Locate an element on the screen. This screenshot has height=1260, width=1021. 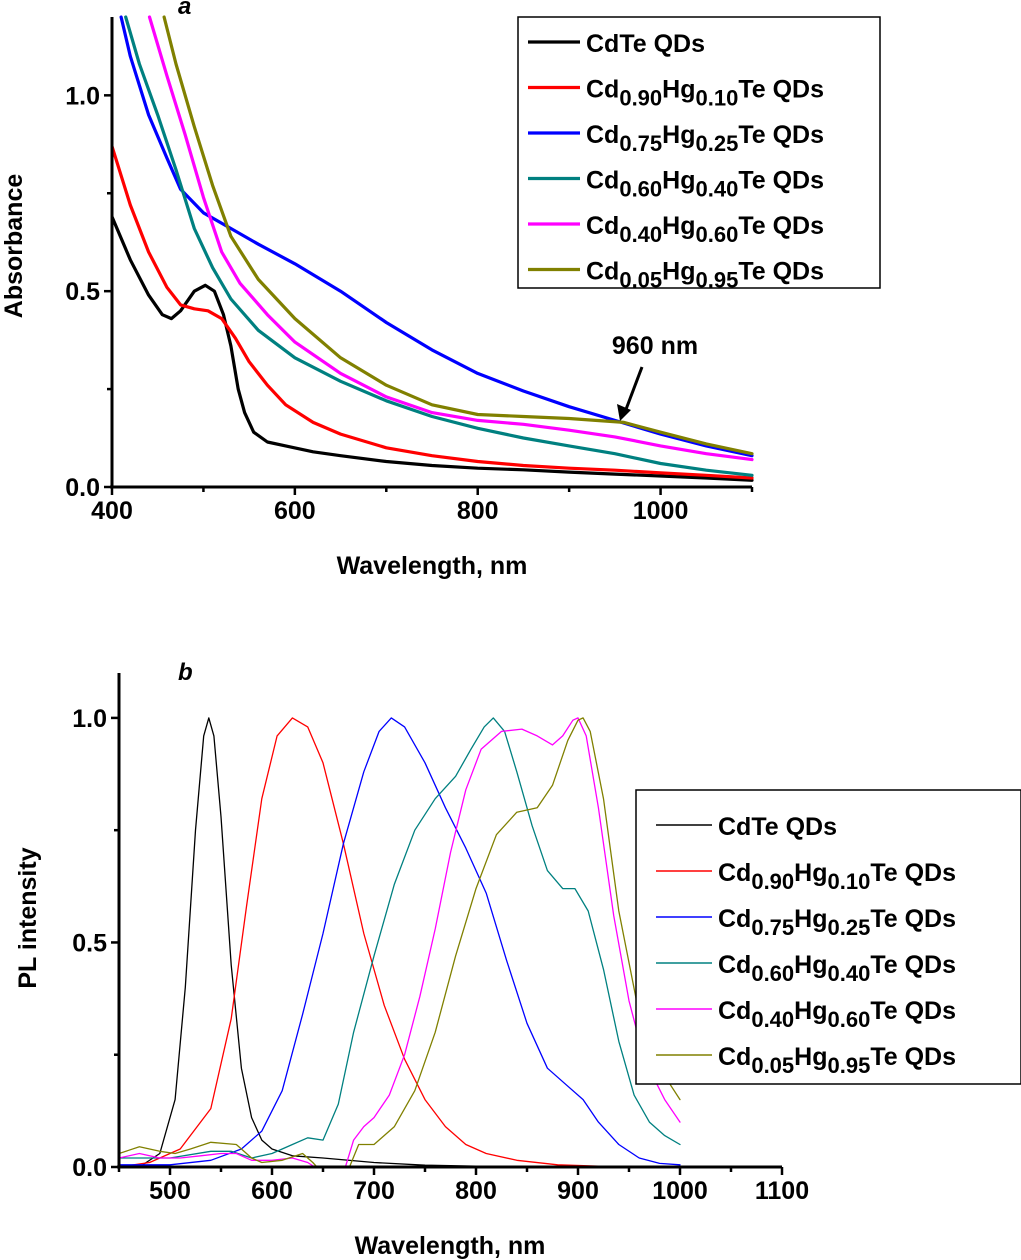
panel-b-y-axis-title: PL intensity is located at coordinates (28, 917).